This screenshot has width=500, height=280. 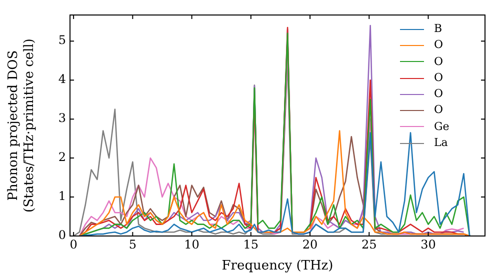 I want to click on y-tick-label: 1, so click(x=62, y=196).